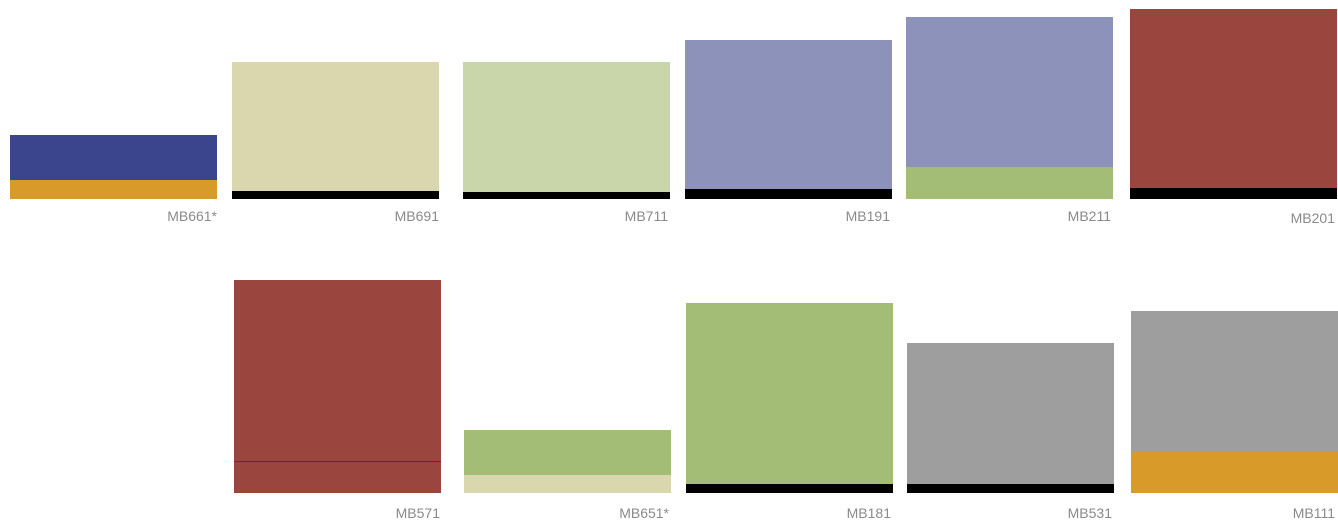 This screenshot has width=1338, height=521. What do you see at coordinates (337, 461) in the screenshot?
I see `swatch-band-divider` at bounding box center [337, 461].